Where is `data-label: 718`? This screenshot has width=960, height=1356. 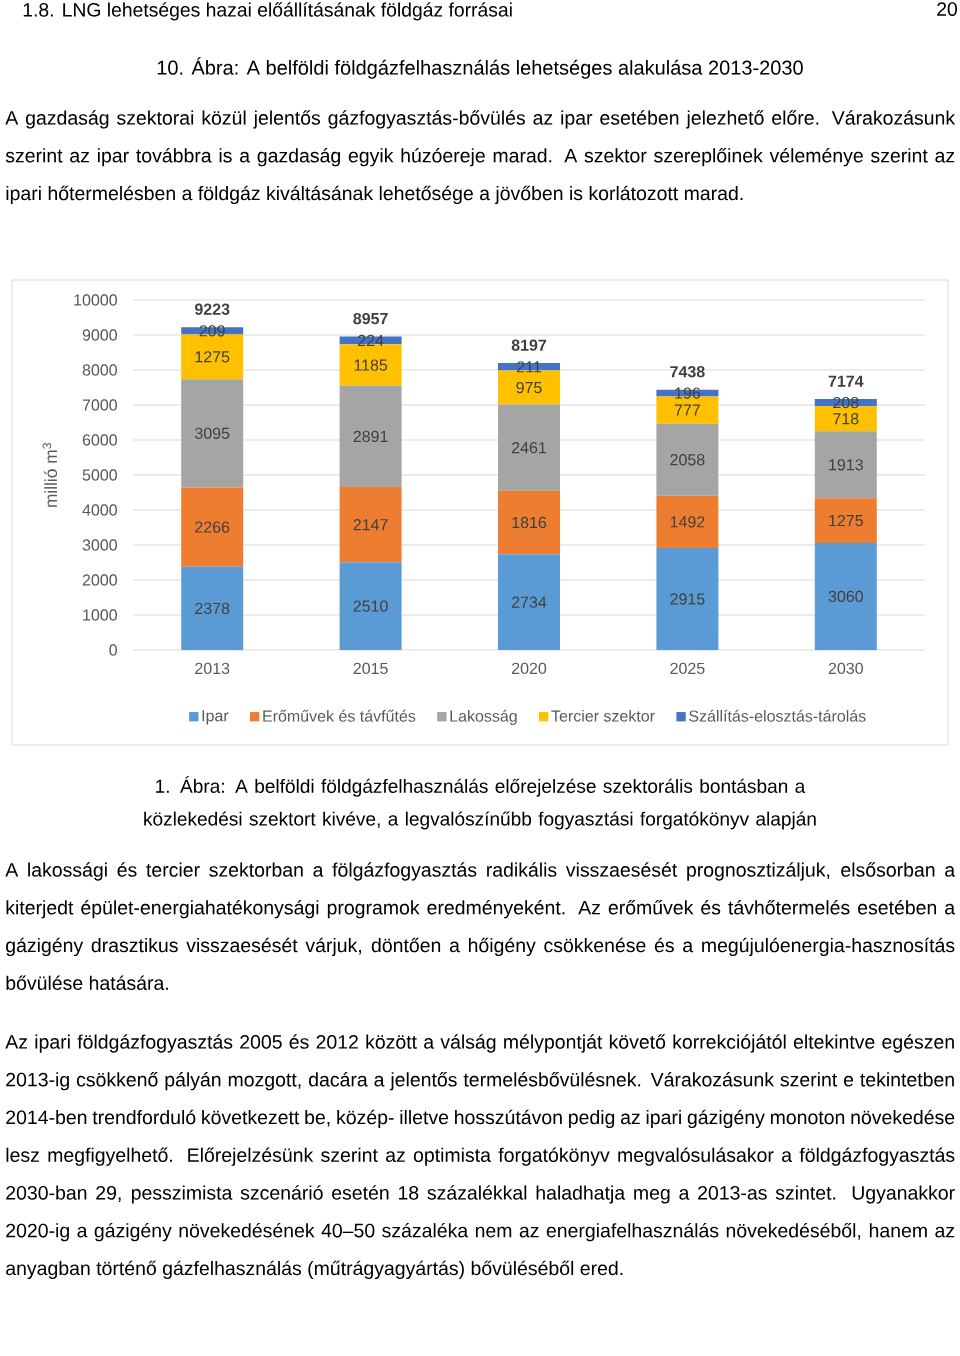 data-label: 718 is located at coordinates (846, 419).